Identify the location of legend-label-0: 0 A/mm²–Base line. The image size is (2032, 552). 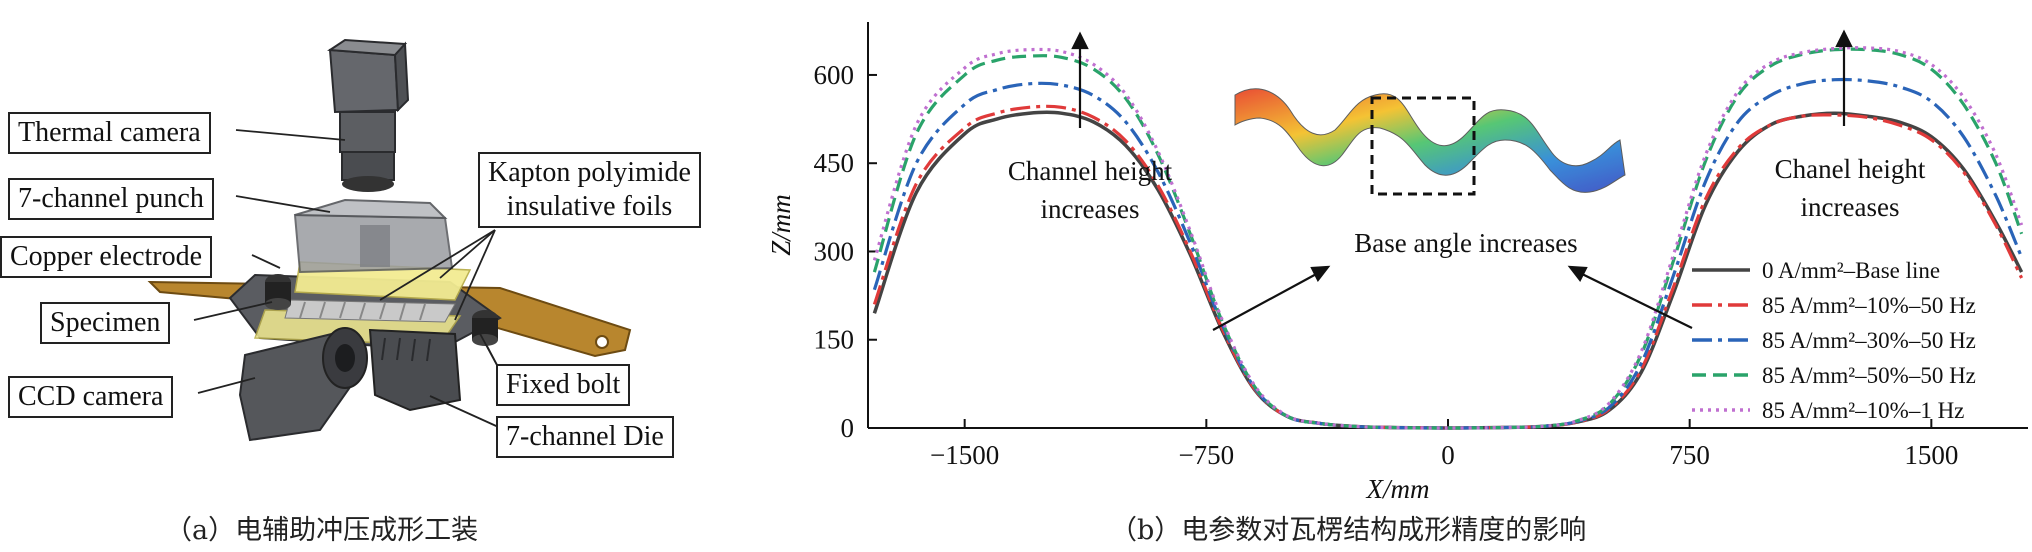
(1851, 270).